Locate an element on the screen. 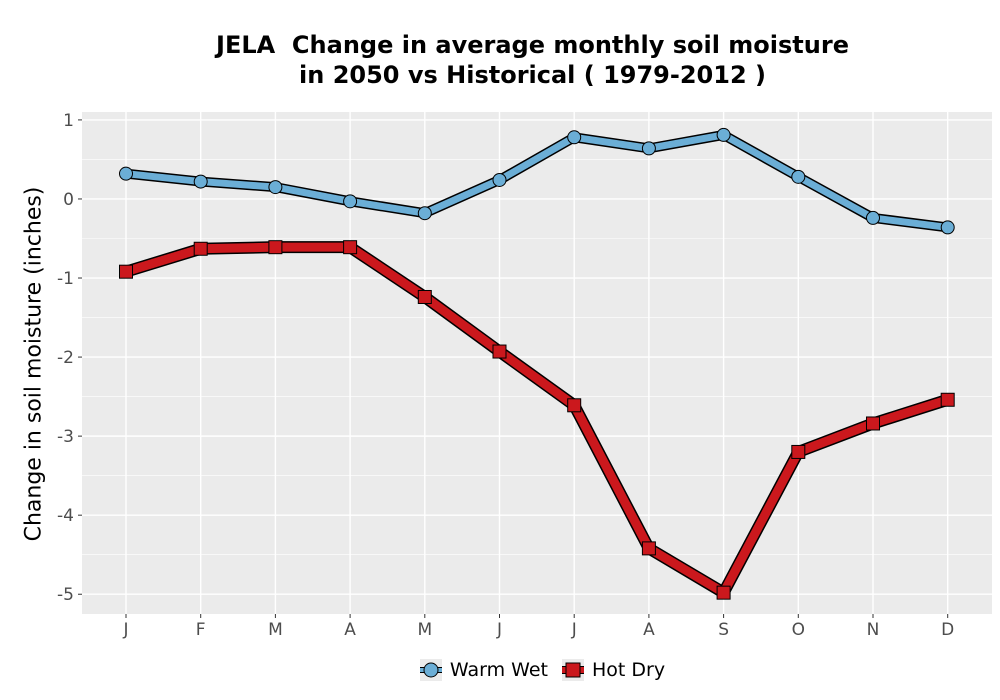 The height and width of the screenshot is (700, 1000). x-tick-label: F is located at coordinates (201, 630).